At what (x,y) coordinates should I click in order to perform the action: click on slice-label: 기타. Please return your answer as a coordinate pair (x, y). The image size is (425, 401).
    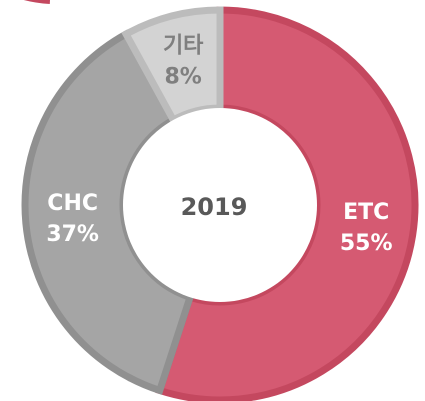
    Looking at the image, I should click on (183, 46).